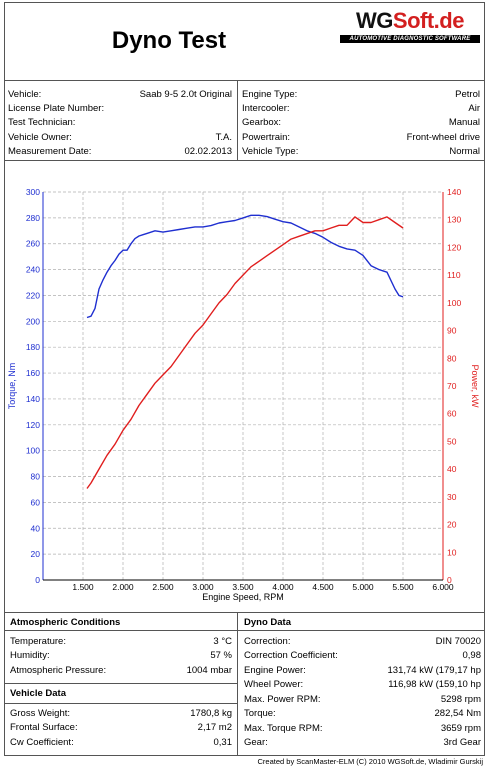 This screenshot has width=489, height=768. What do you see at coordinates (120, 123) in the screenshot?
I see `info-row: Test Technician:` at bounding box center [120, 123].